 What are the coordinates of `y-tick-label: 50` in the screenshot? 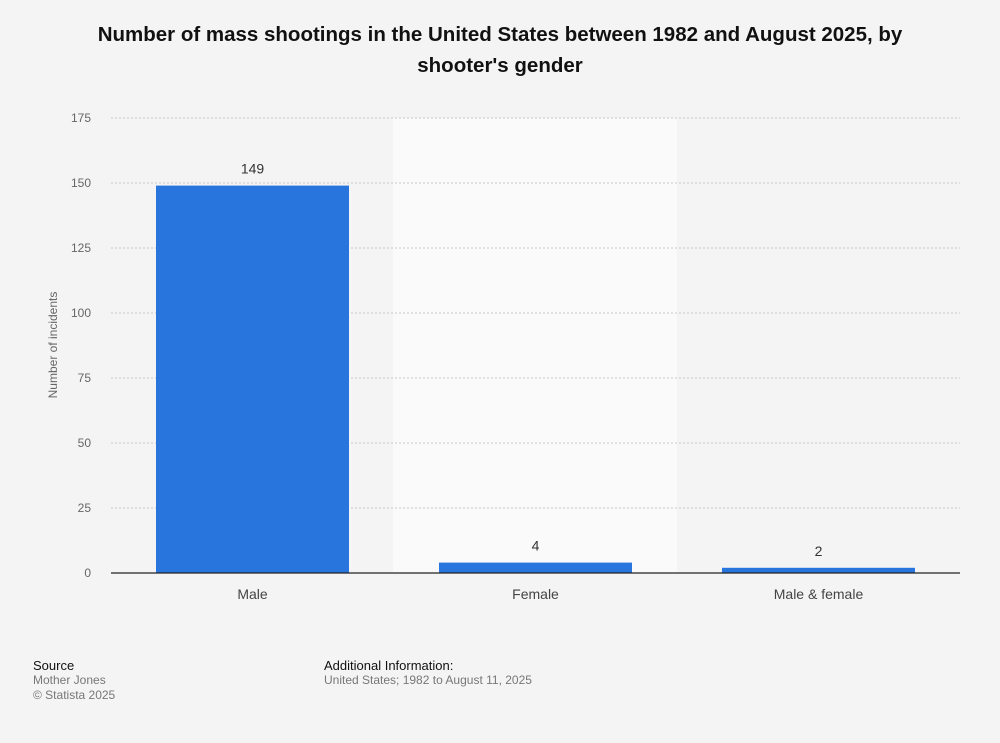 It's located at (85, 443).